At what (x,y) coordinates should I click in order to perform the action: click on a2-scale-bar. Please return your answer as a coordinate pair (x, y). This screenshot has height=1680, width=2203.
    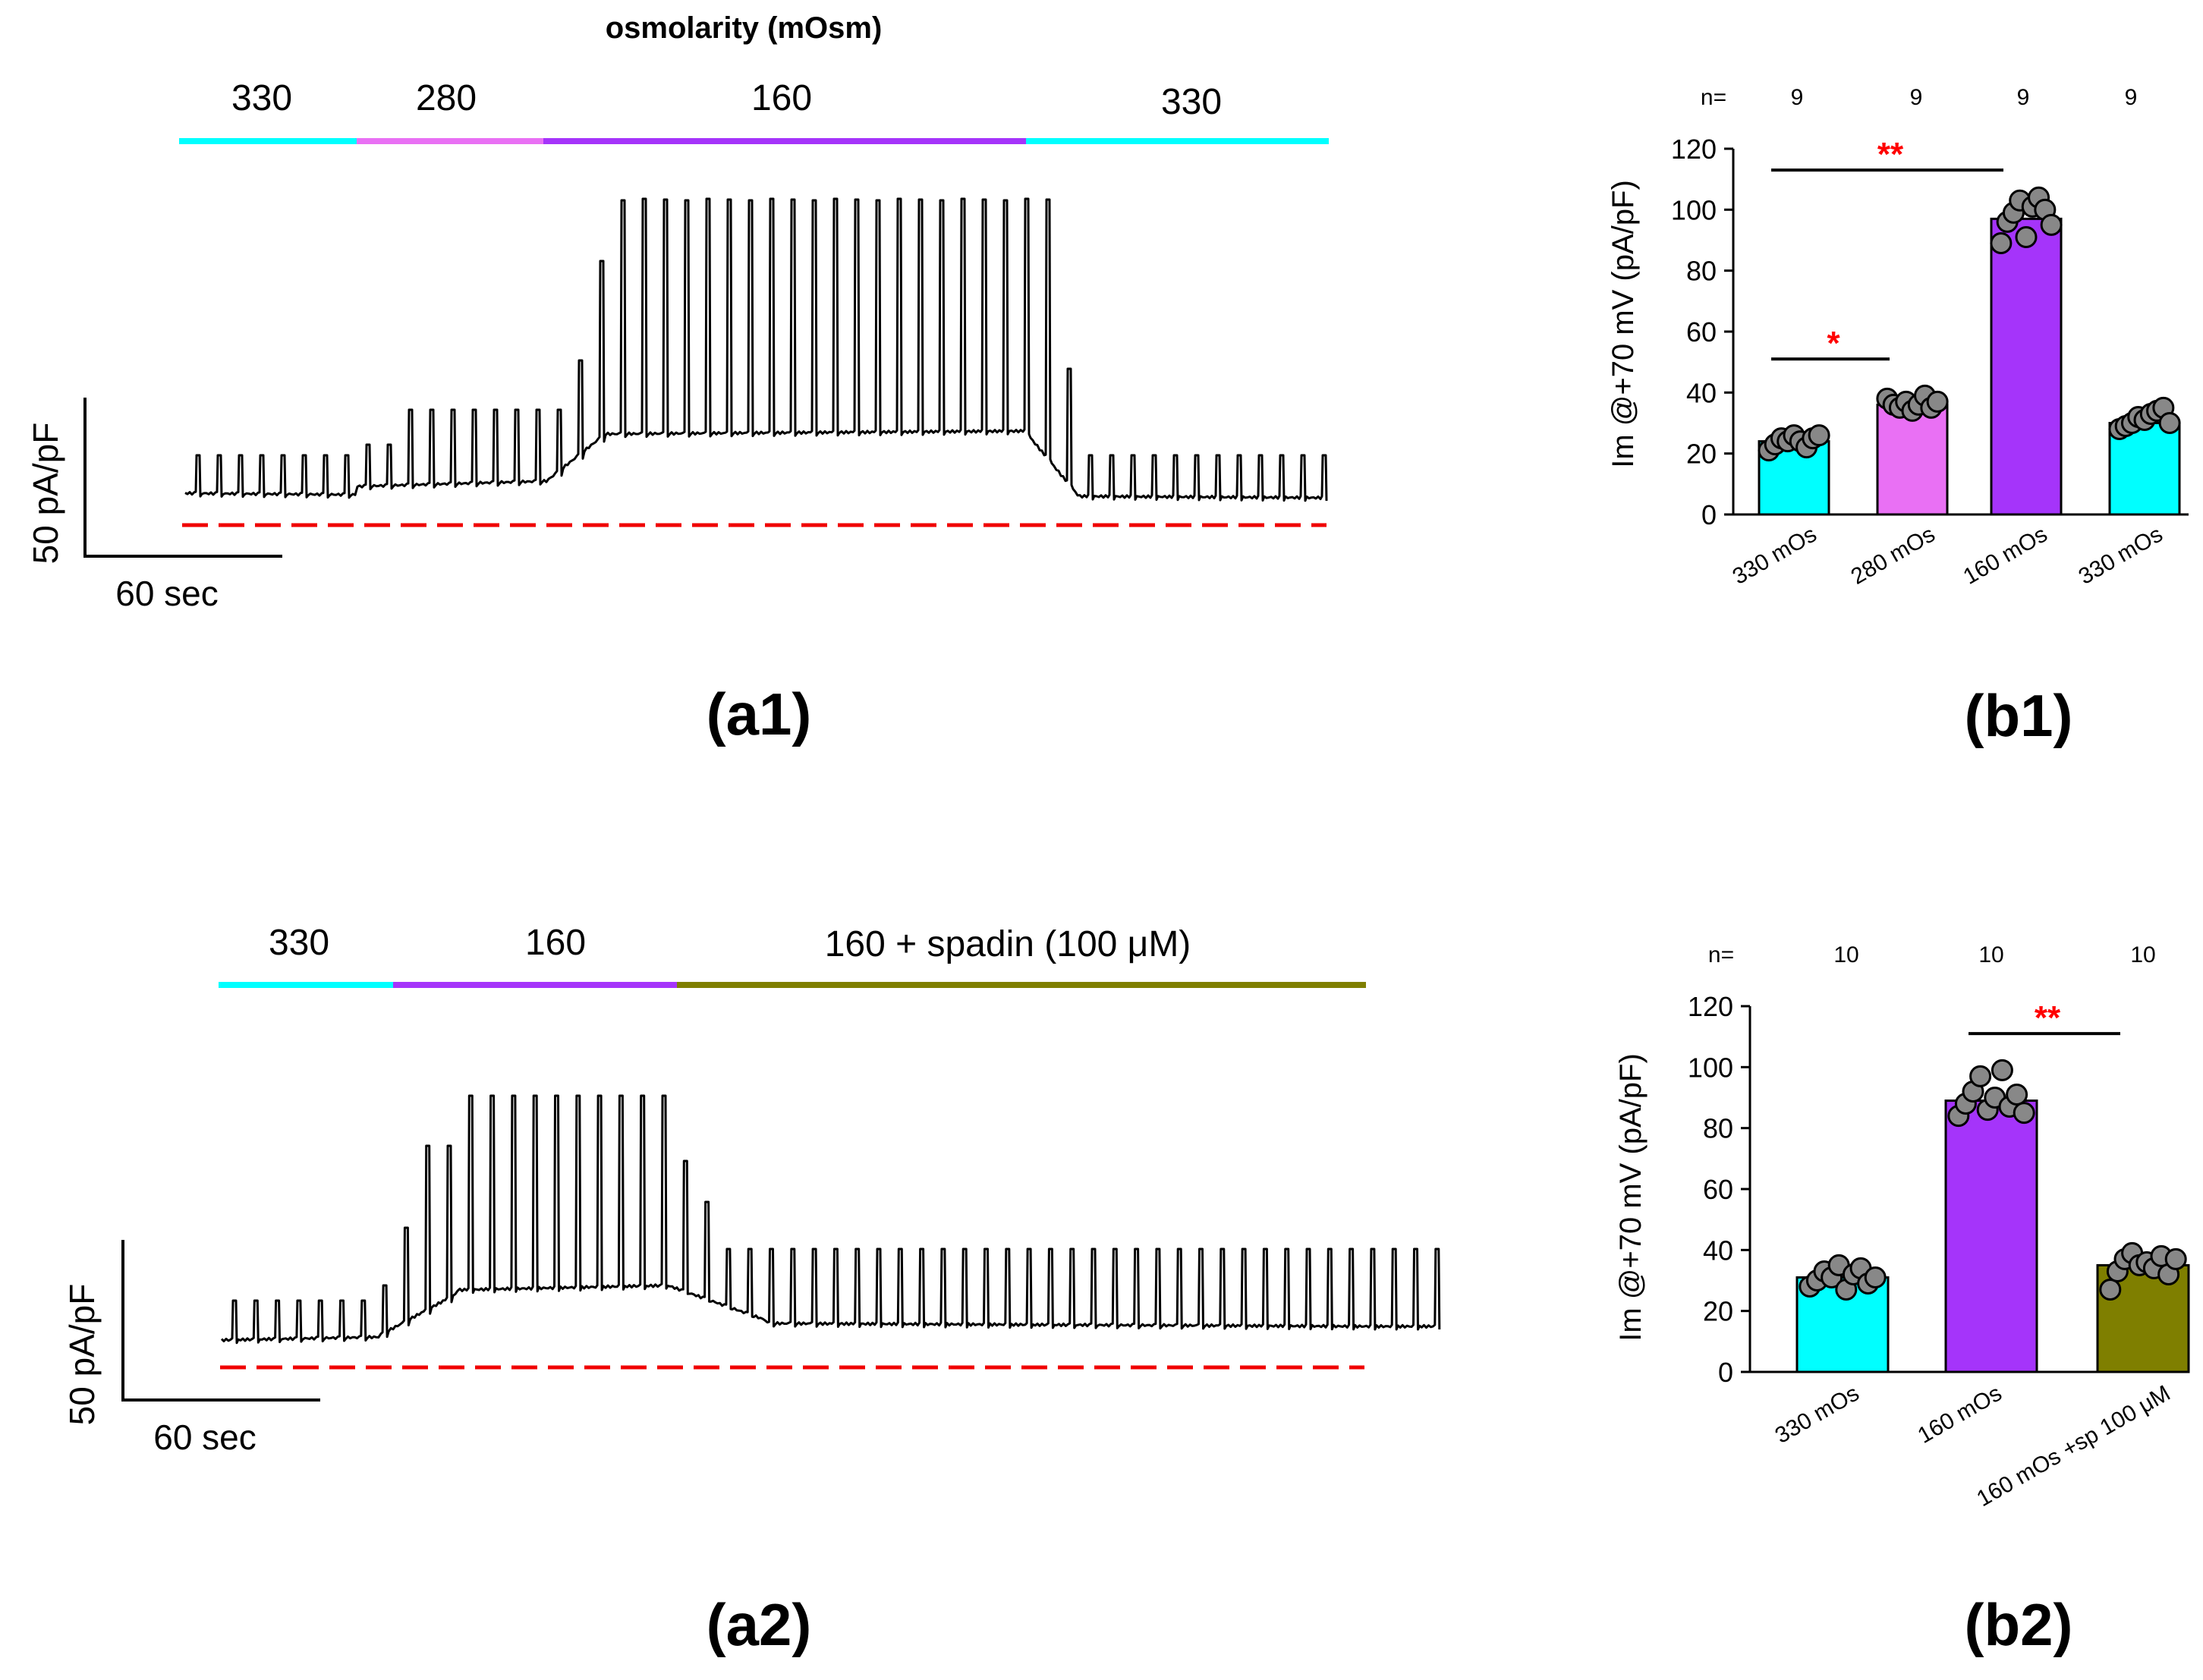
    Looking at the image, I should click on (220, 1321).